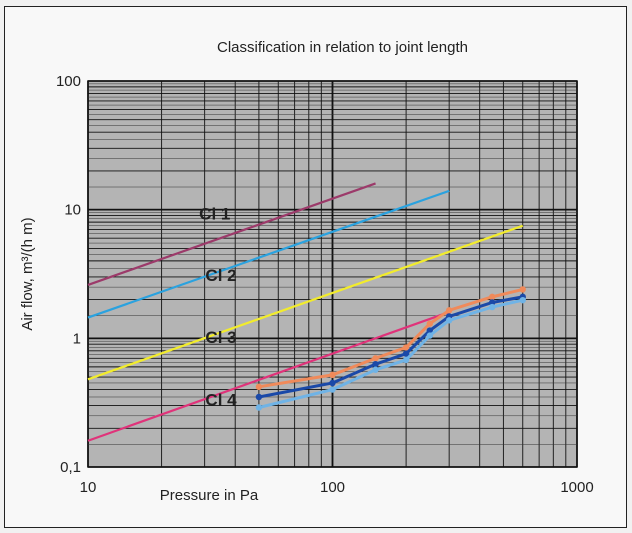  Describe the element at coordinates (220, 275) in the screenshot. I see `class-label-2: Cl 2` at that location.